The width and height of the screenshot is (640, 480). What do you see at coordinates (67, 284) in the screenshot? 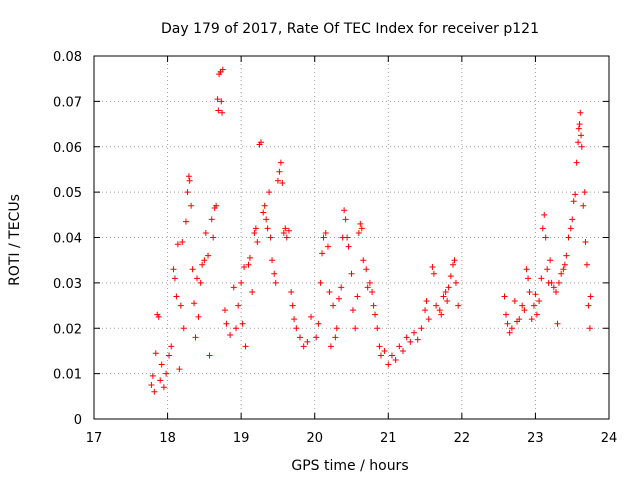
I see `y-tick-label: 0.03` at bounding box center [67, 284].